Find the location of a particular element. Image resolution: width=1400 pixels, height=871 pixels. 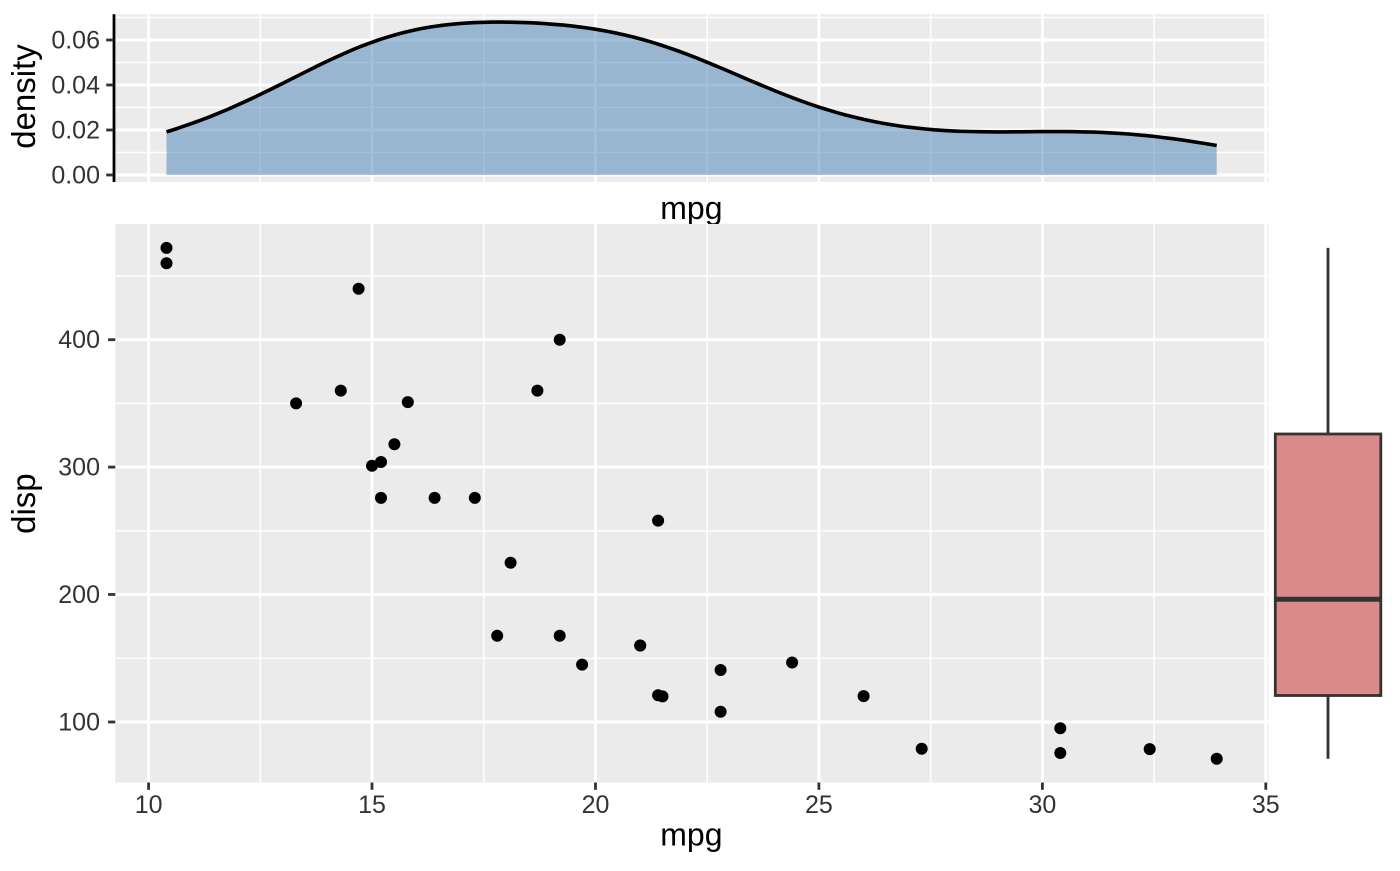

svg-text: 35 is located at coordinates (1266, 805).